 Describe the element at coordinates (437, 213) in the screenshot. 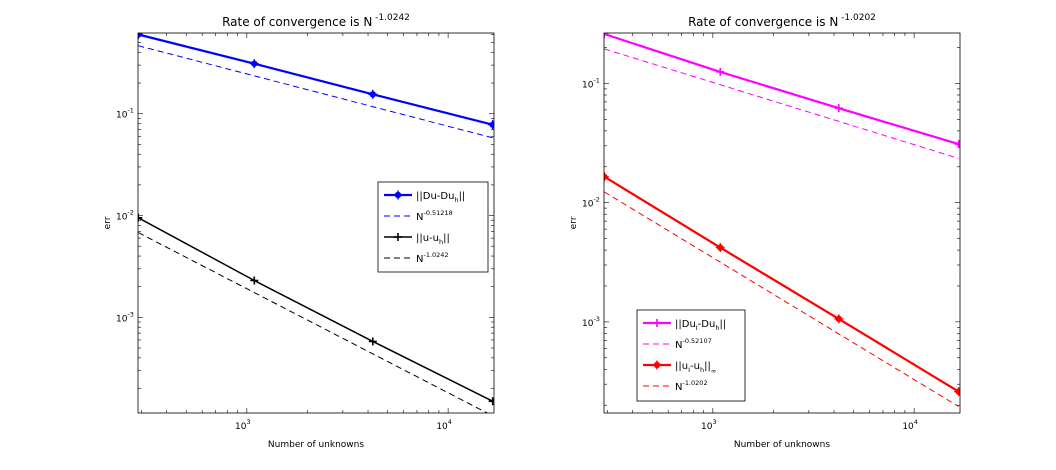

I see `legend-sup: -0.51218` at that location.